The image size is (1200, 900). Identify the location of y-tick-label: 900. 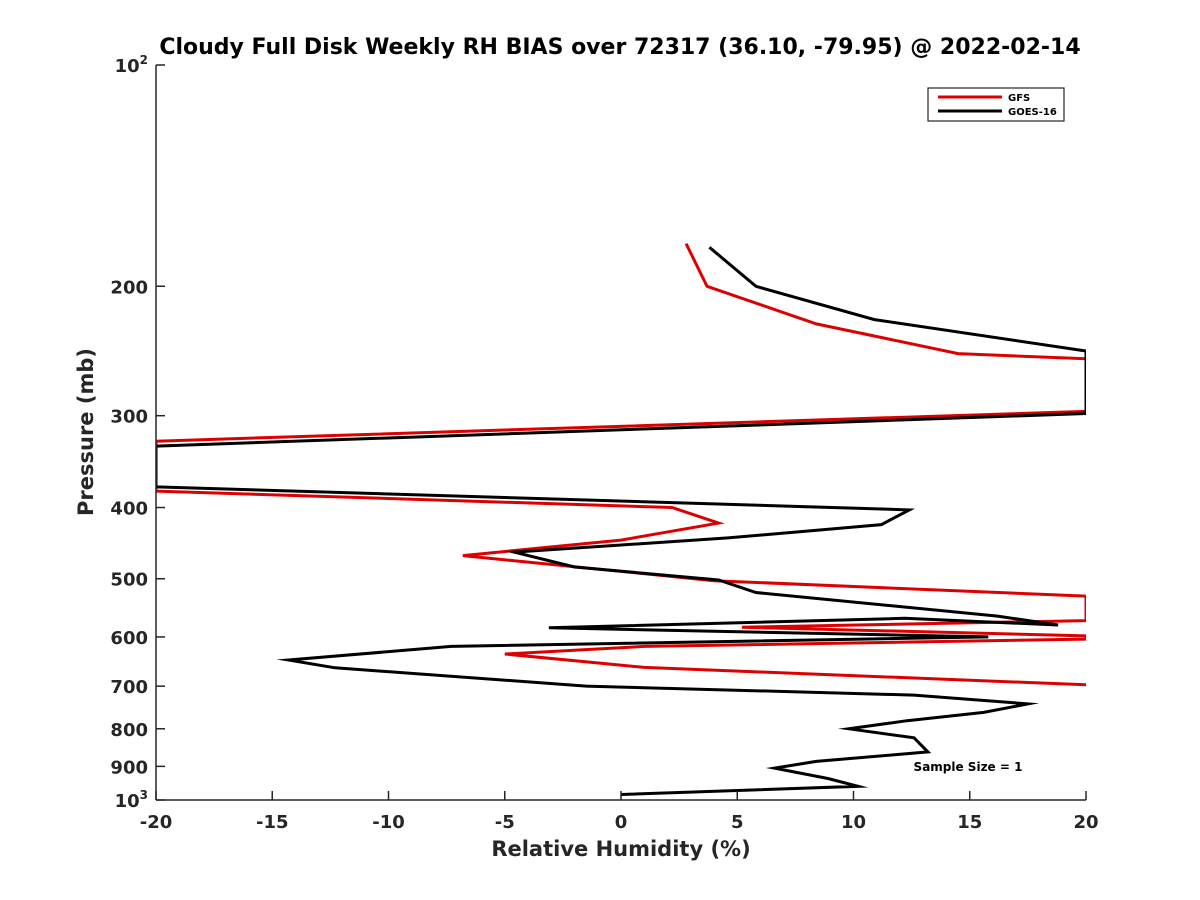
(129, 767).